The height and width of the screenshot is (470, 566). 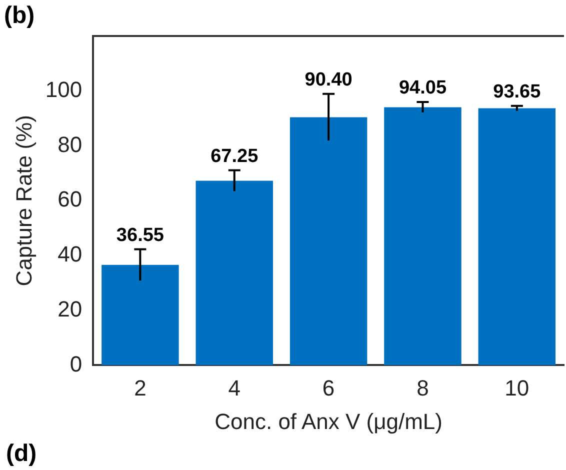 What do you see at coordinates (70, 254) in the screenshot?
I see `y-tick-label: 40` at bounding box center [70, 254].